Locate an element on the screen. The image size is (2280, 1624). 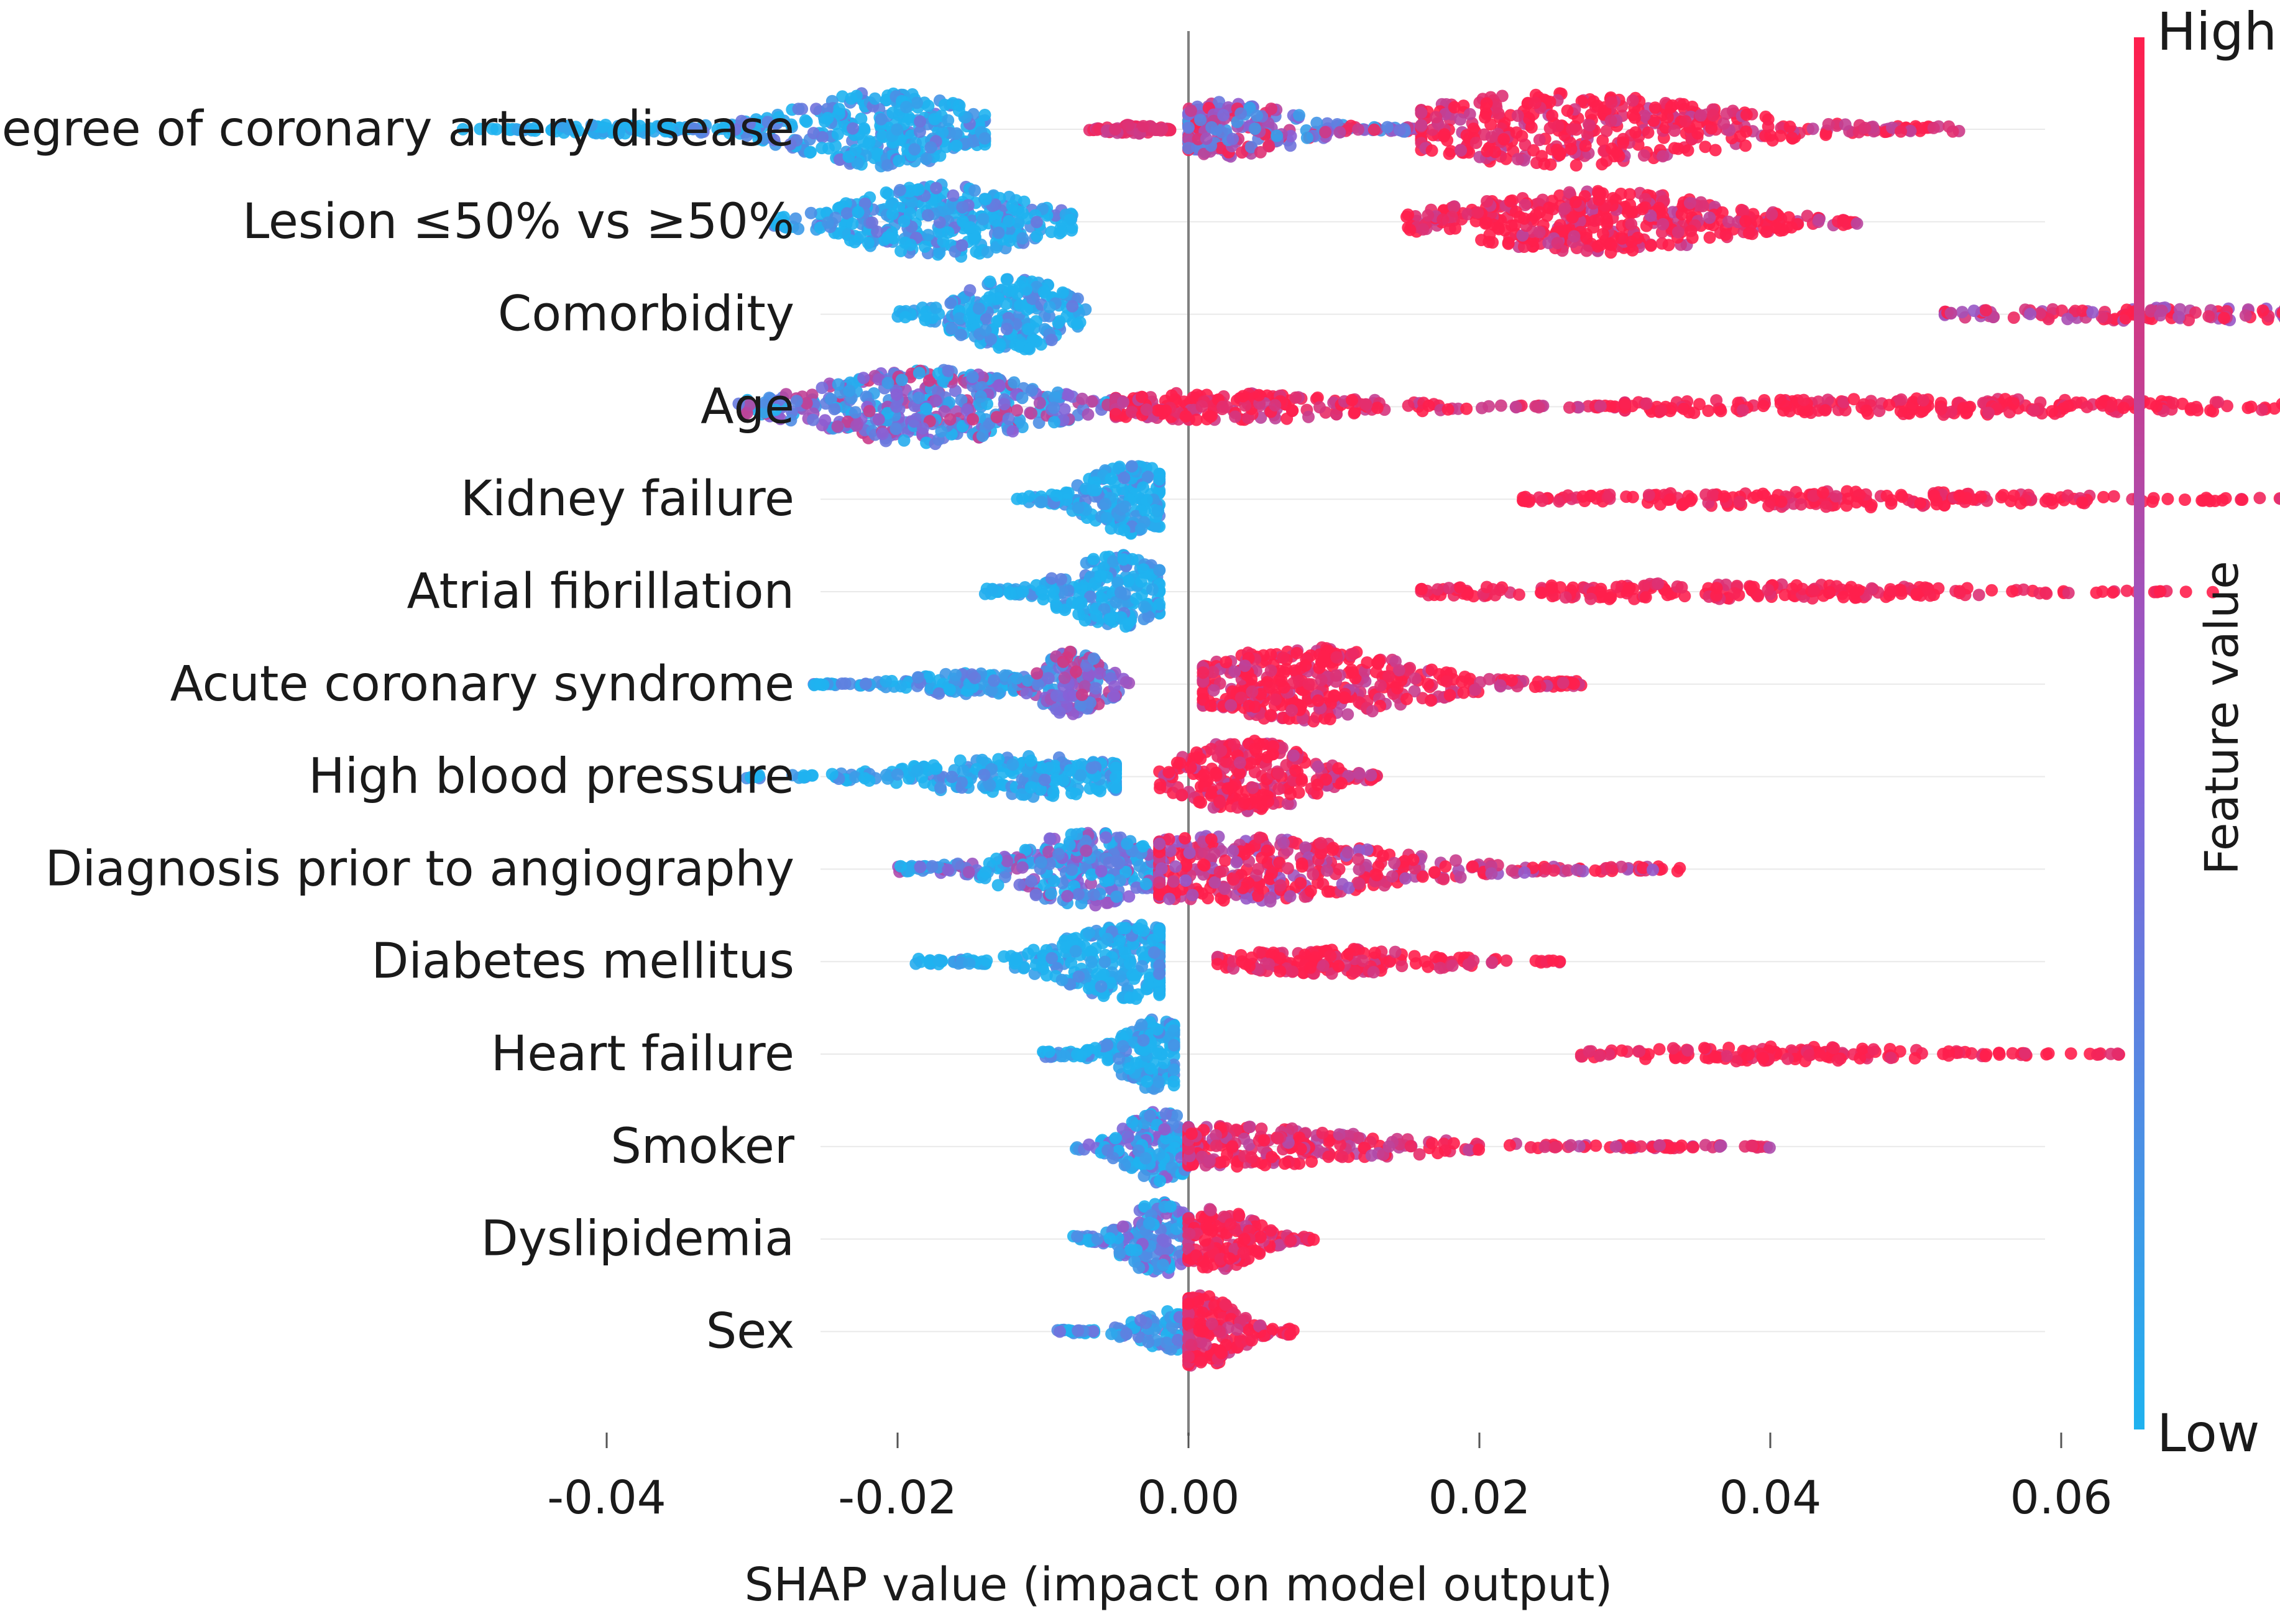
feature-row-points is located at coordinates (1061, 776).